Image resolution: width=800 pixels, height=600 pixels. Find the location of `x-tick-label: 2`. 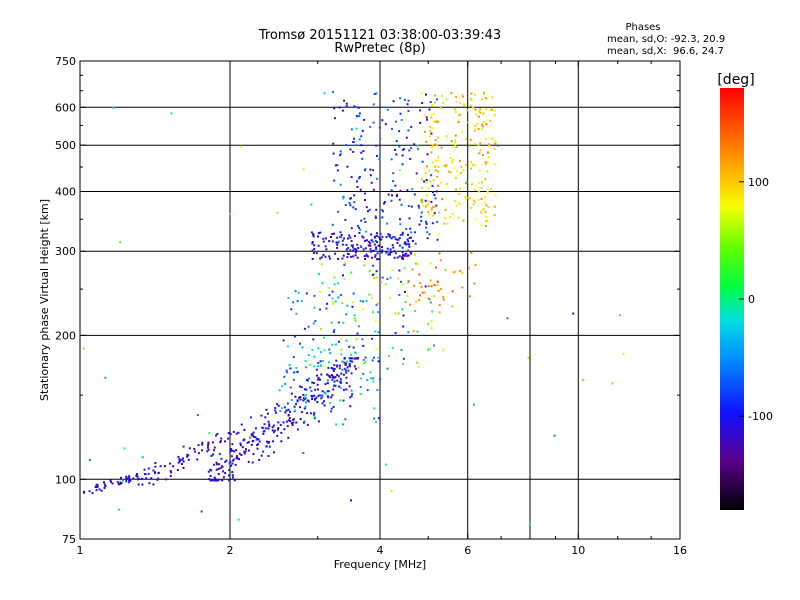

x-tick-label: 2 is located at coordinates (230, 550).